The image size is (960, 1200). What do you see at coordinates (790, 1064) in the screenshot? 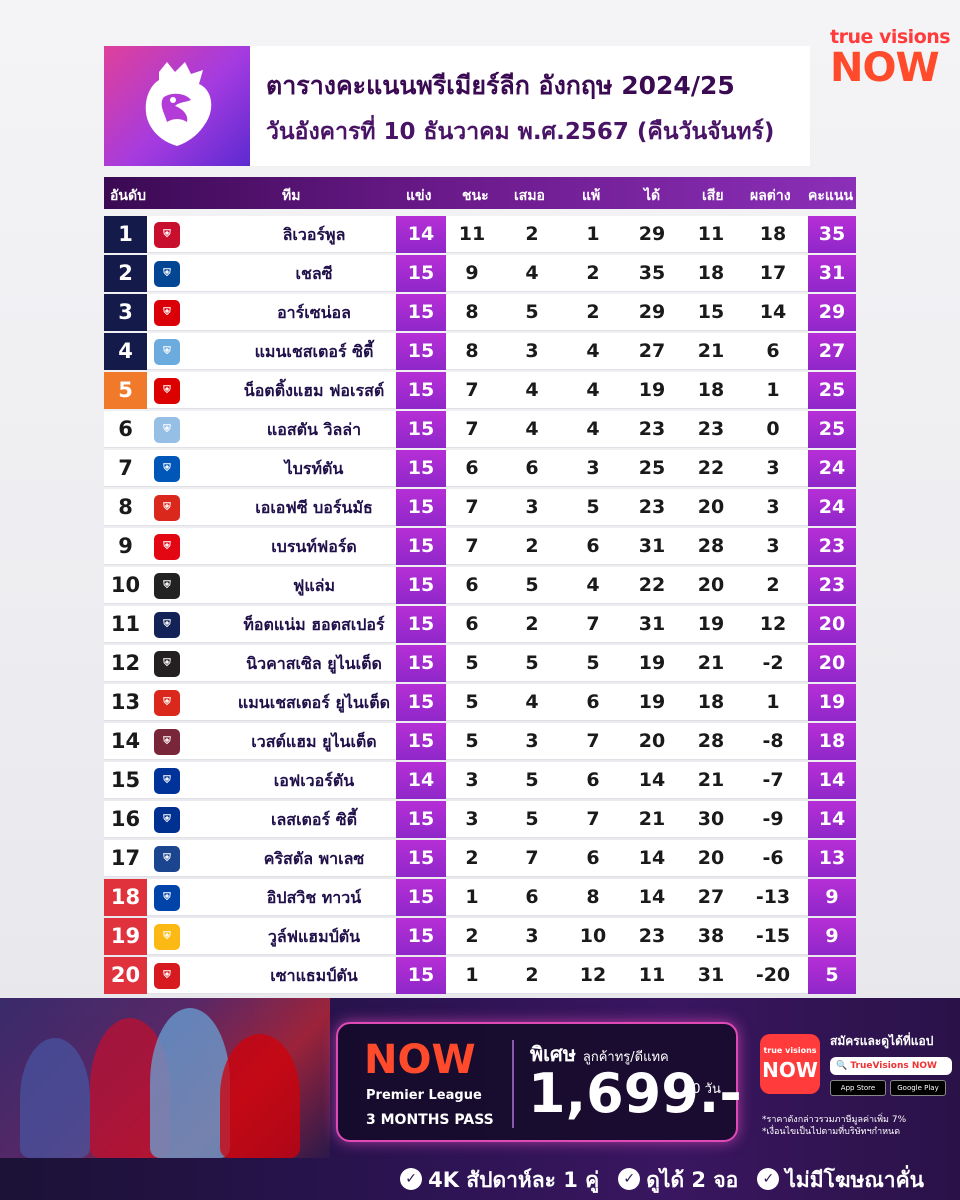
I see `truevisions-now-app-icon: true visions NOW` at bounding box center [790, 1064].